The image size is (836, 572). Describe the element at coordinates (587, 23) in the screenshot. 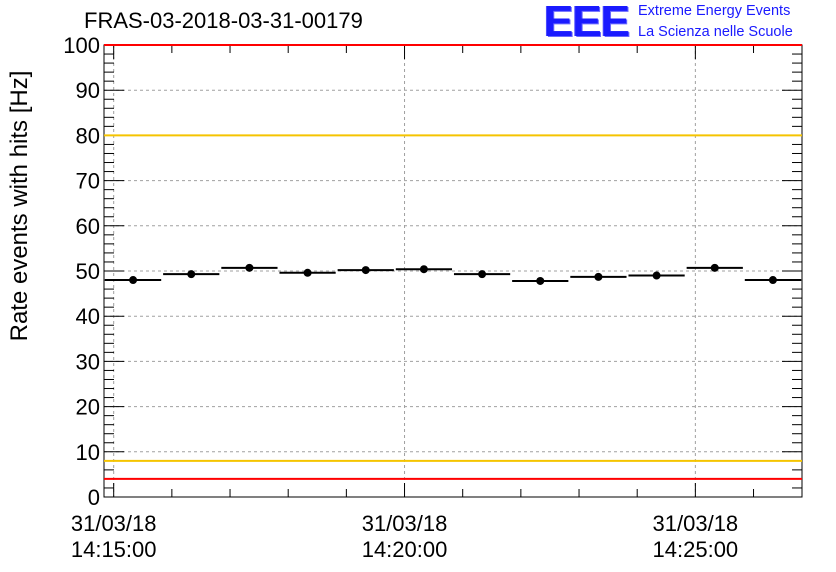

I see `eee-logo: EEE` at that location.